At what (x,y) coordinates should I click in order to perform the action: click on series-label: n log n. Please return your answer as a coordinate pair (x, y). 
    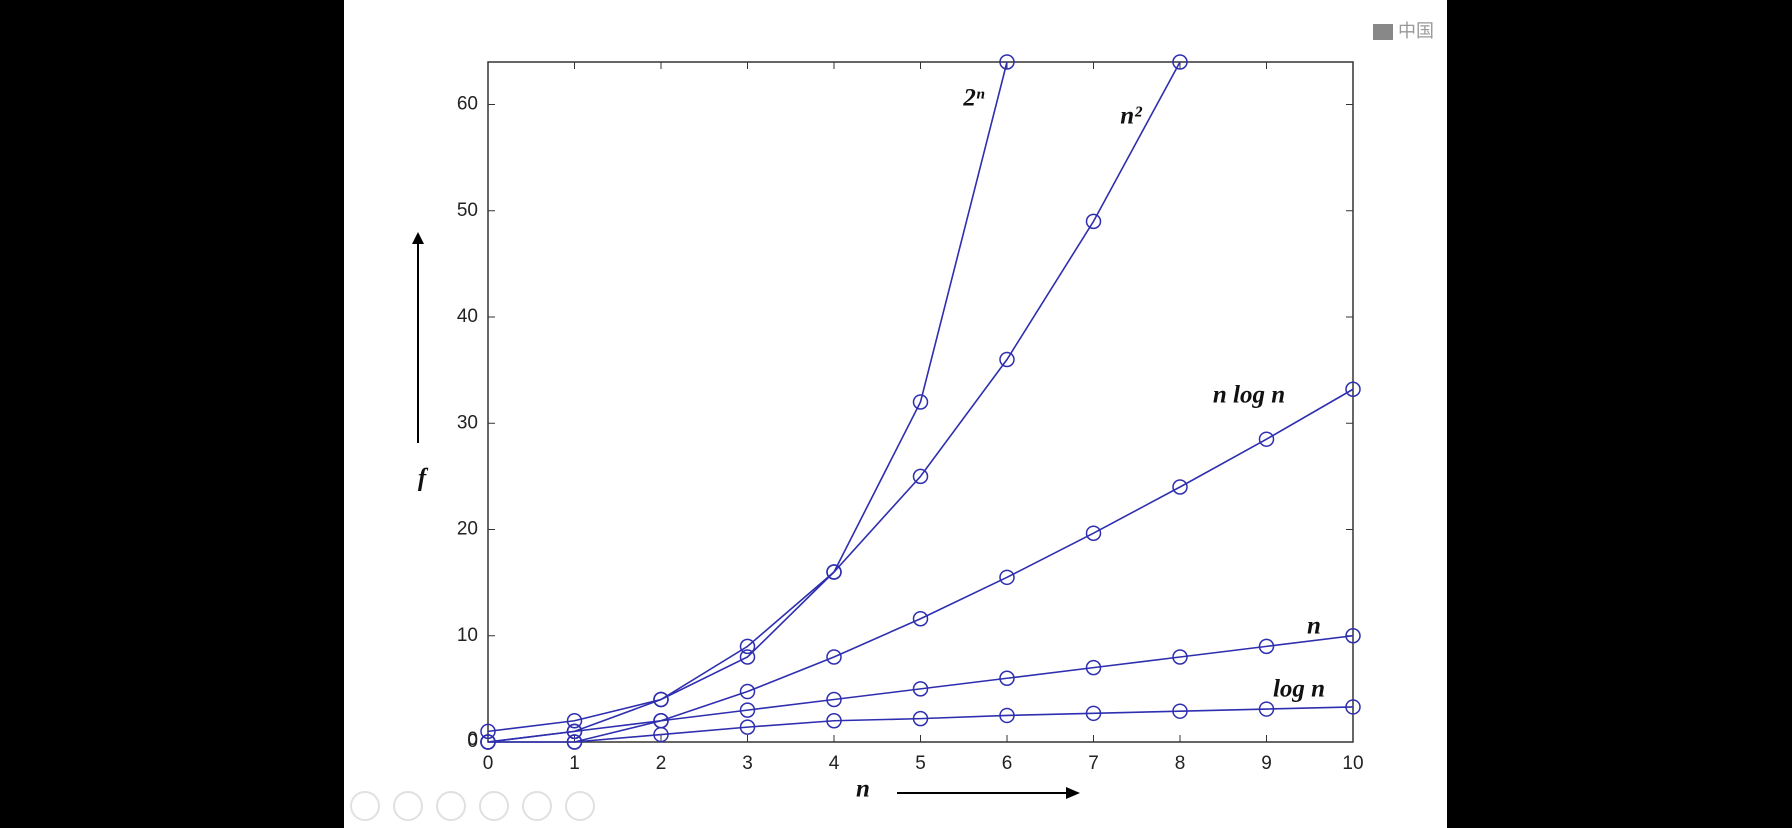
    Looking at the image, I should click on (1249, 395).